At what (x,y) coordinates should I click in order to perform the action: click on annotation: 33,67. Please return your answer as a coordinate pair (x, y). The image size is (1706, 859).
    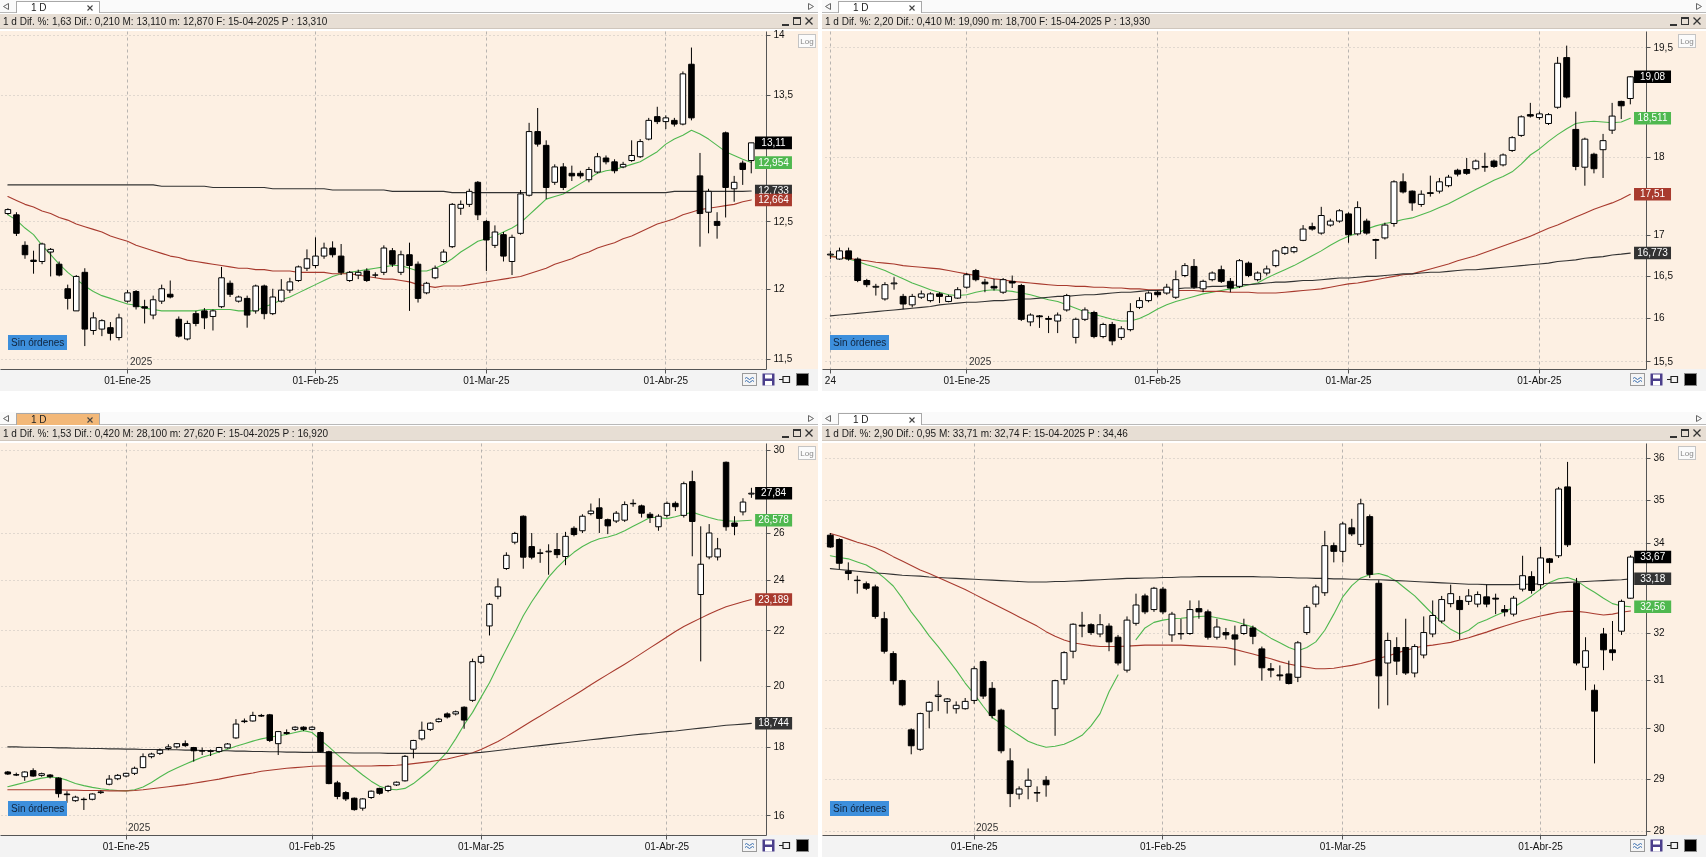
    Looking at the image, I should click on (1653, 557).